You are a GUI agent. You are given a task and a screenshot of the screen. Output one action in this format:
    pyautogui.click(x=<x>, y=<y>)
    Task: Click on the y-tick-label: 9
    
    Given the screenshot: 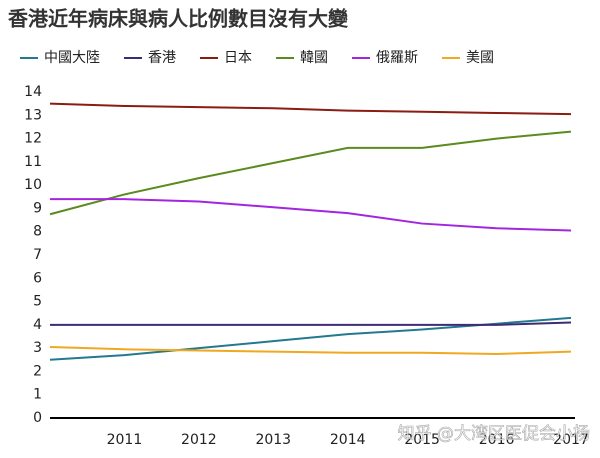 What is the action you would take?
    pyautogui.click(x=37, y=208)
    